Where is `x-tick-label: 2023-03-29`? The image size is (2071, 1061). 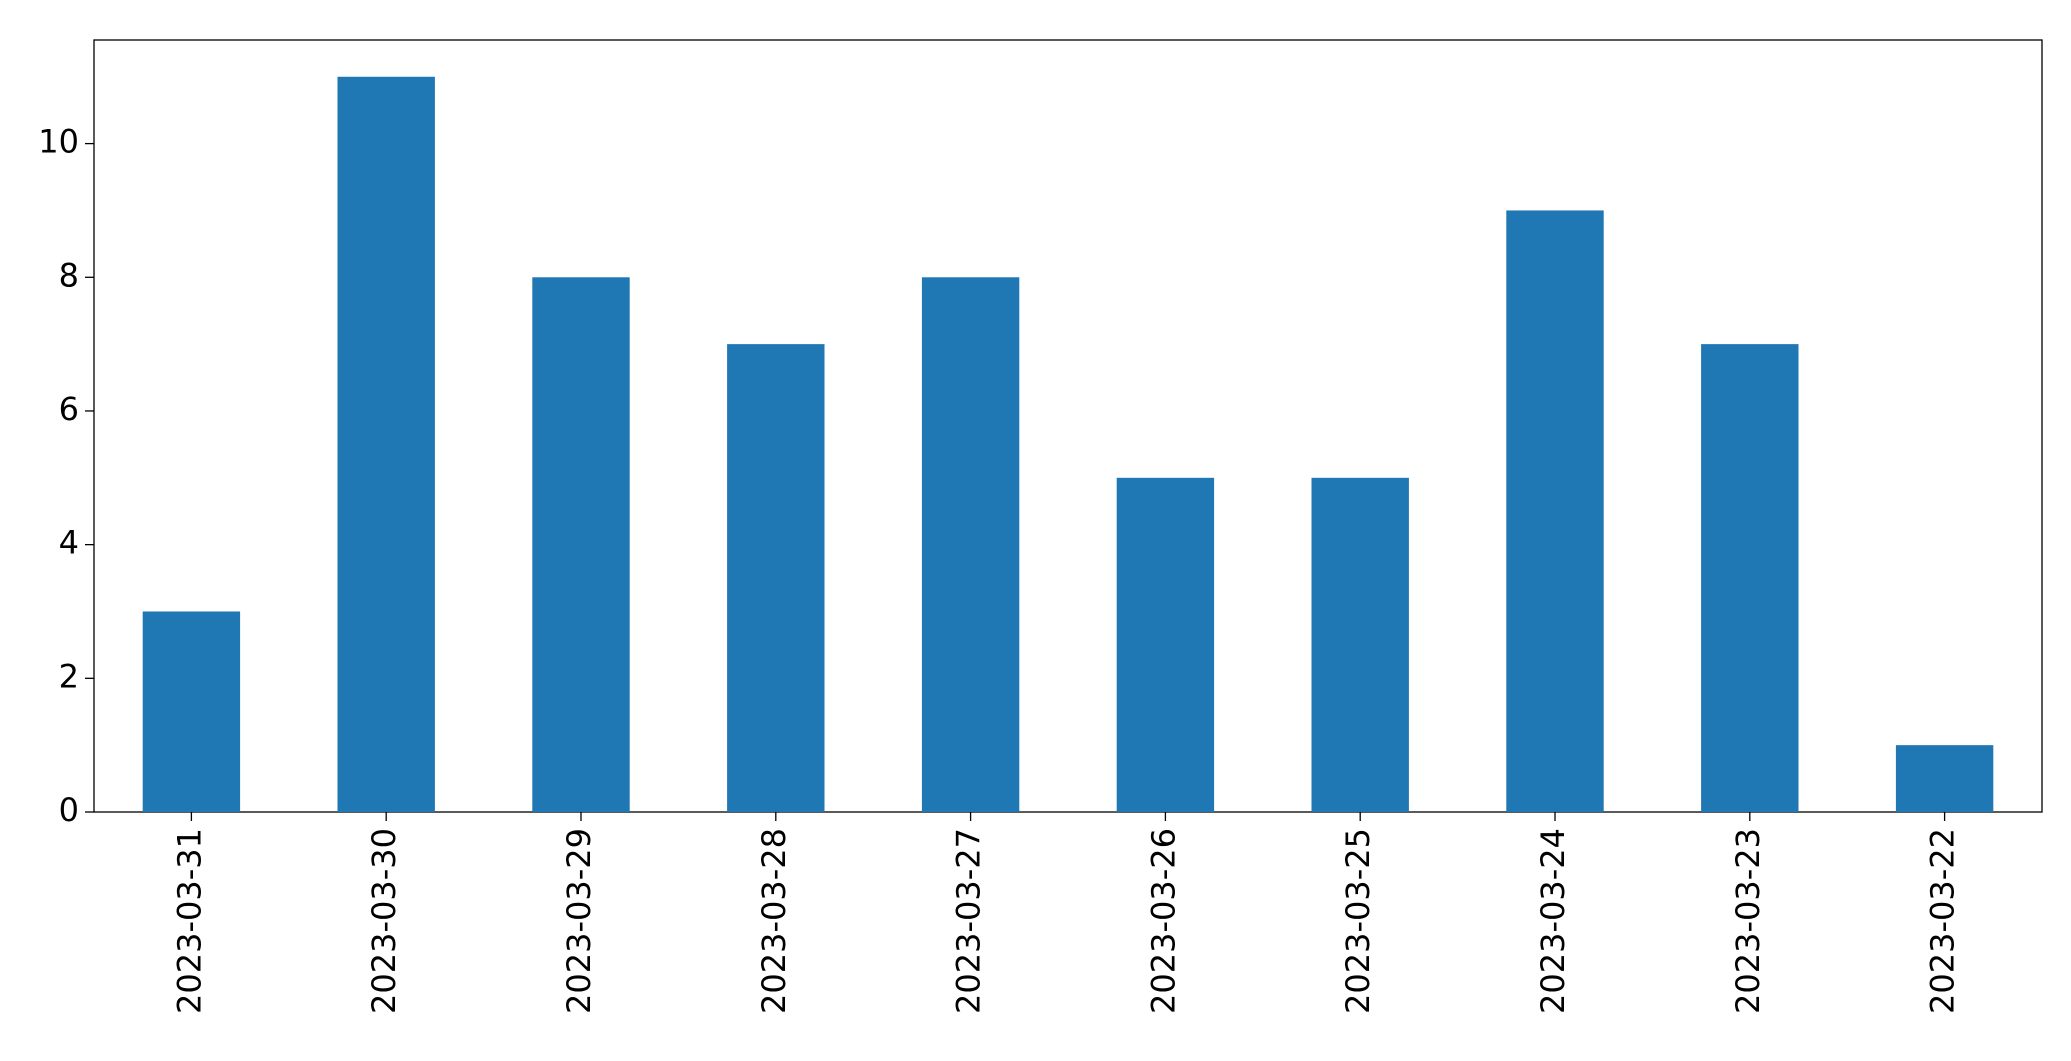
x-tick-label: 2023-03-29 is located at coordinates (579, 921).